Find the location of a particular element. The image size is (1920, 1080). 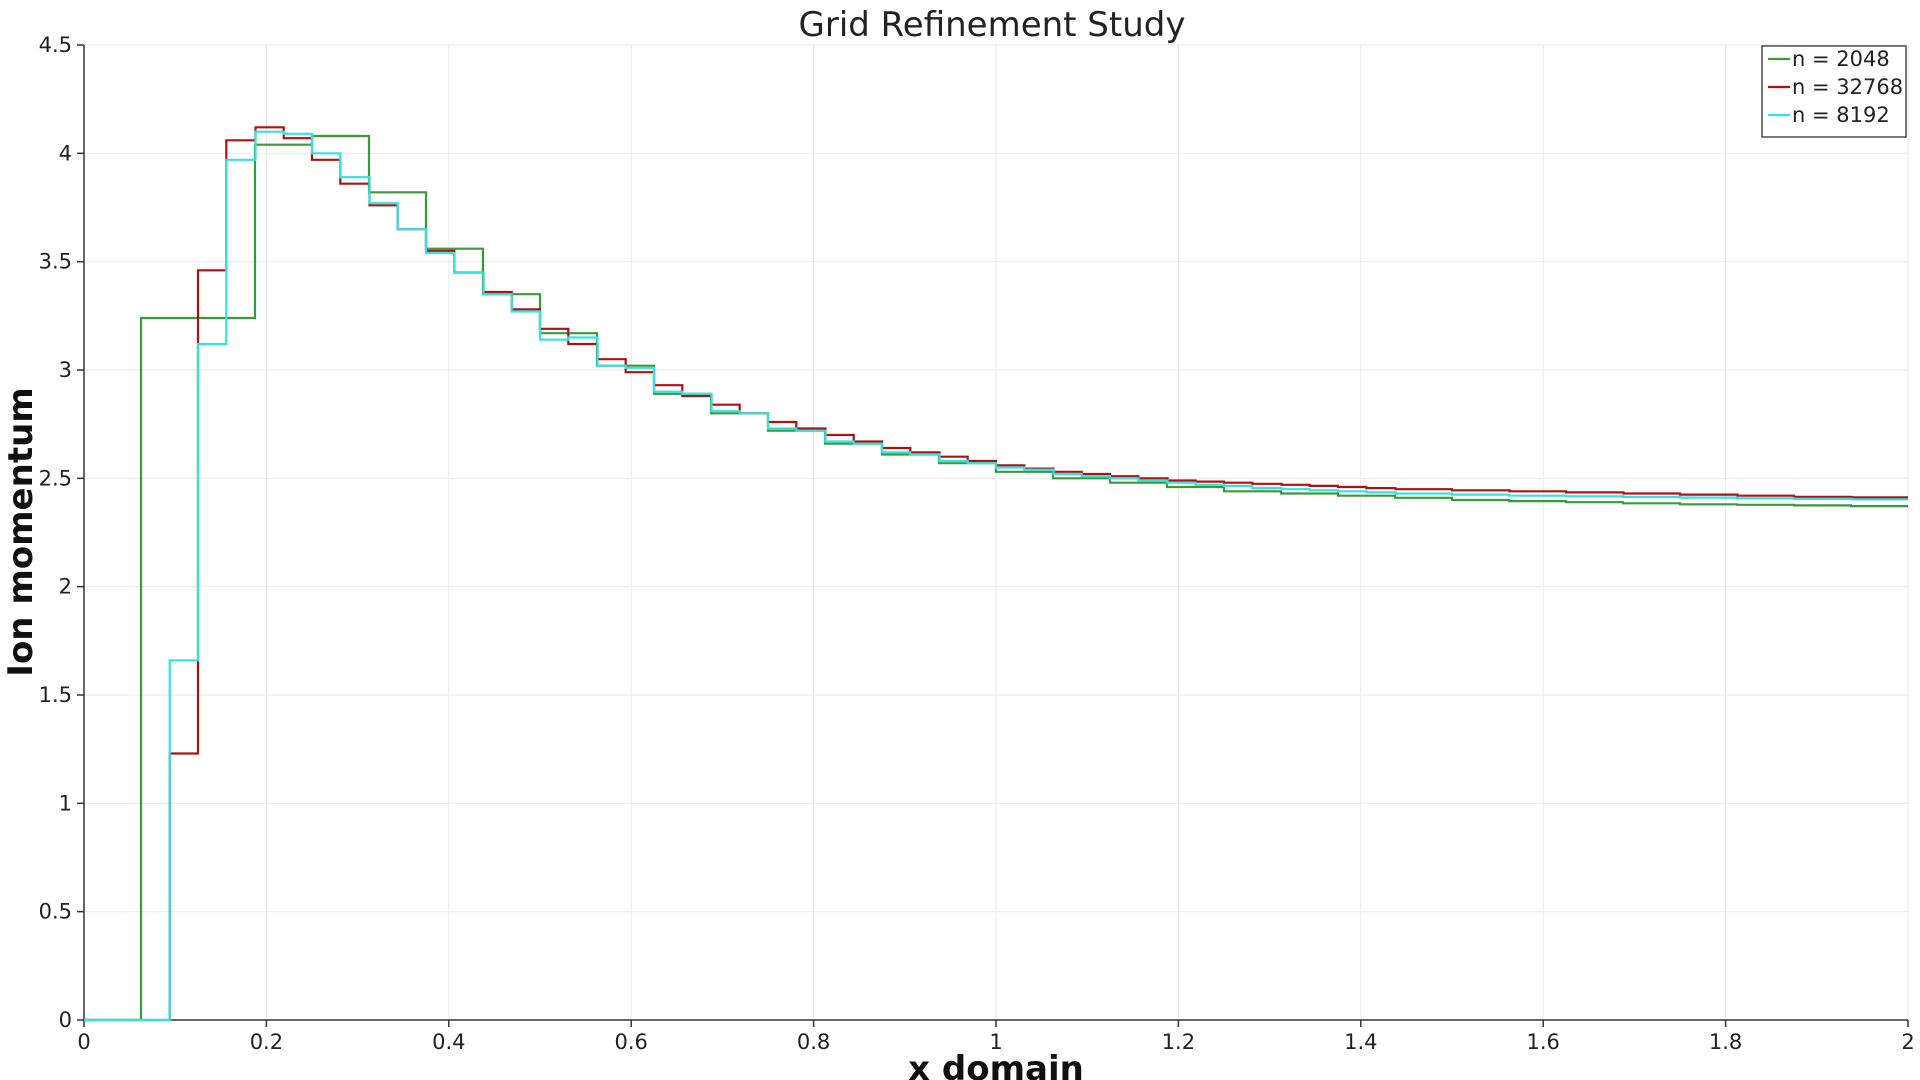

y-tick-label: 3 is located at coordinates (65, 370).